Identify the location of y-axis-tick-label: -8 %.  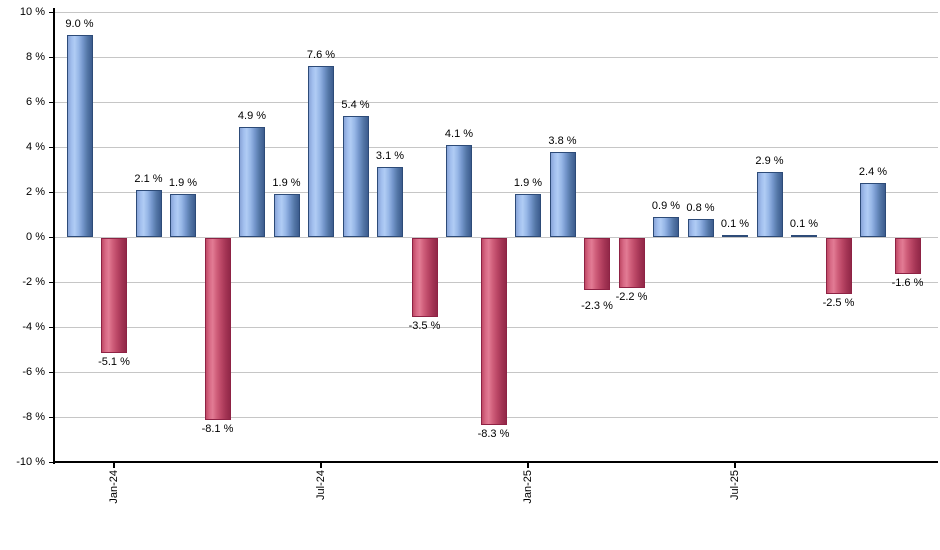
(33, 417).